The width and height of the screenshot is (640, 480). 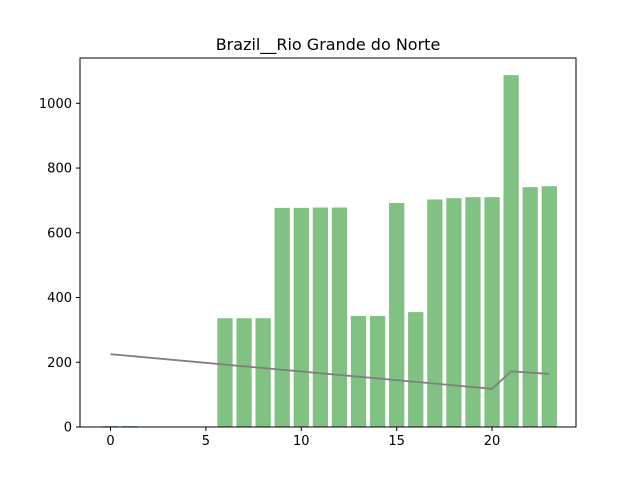 What do you see at coordinates (68, 428) in the screenshot?
I see `y-tick-label: 0` at bounding box center [68, 428].